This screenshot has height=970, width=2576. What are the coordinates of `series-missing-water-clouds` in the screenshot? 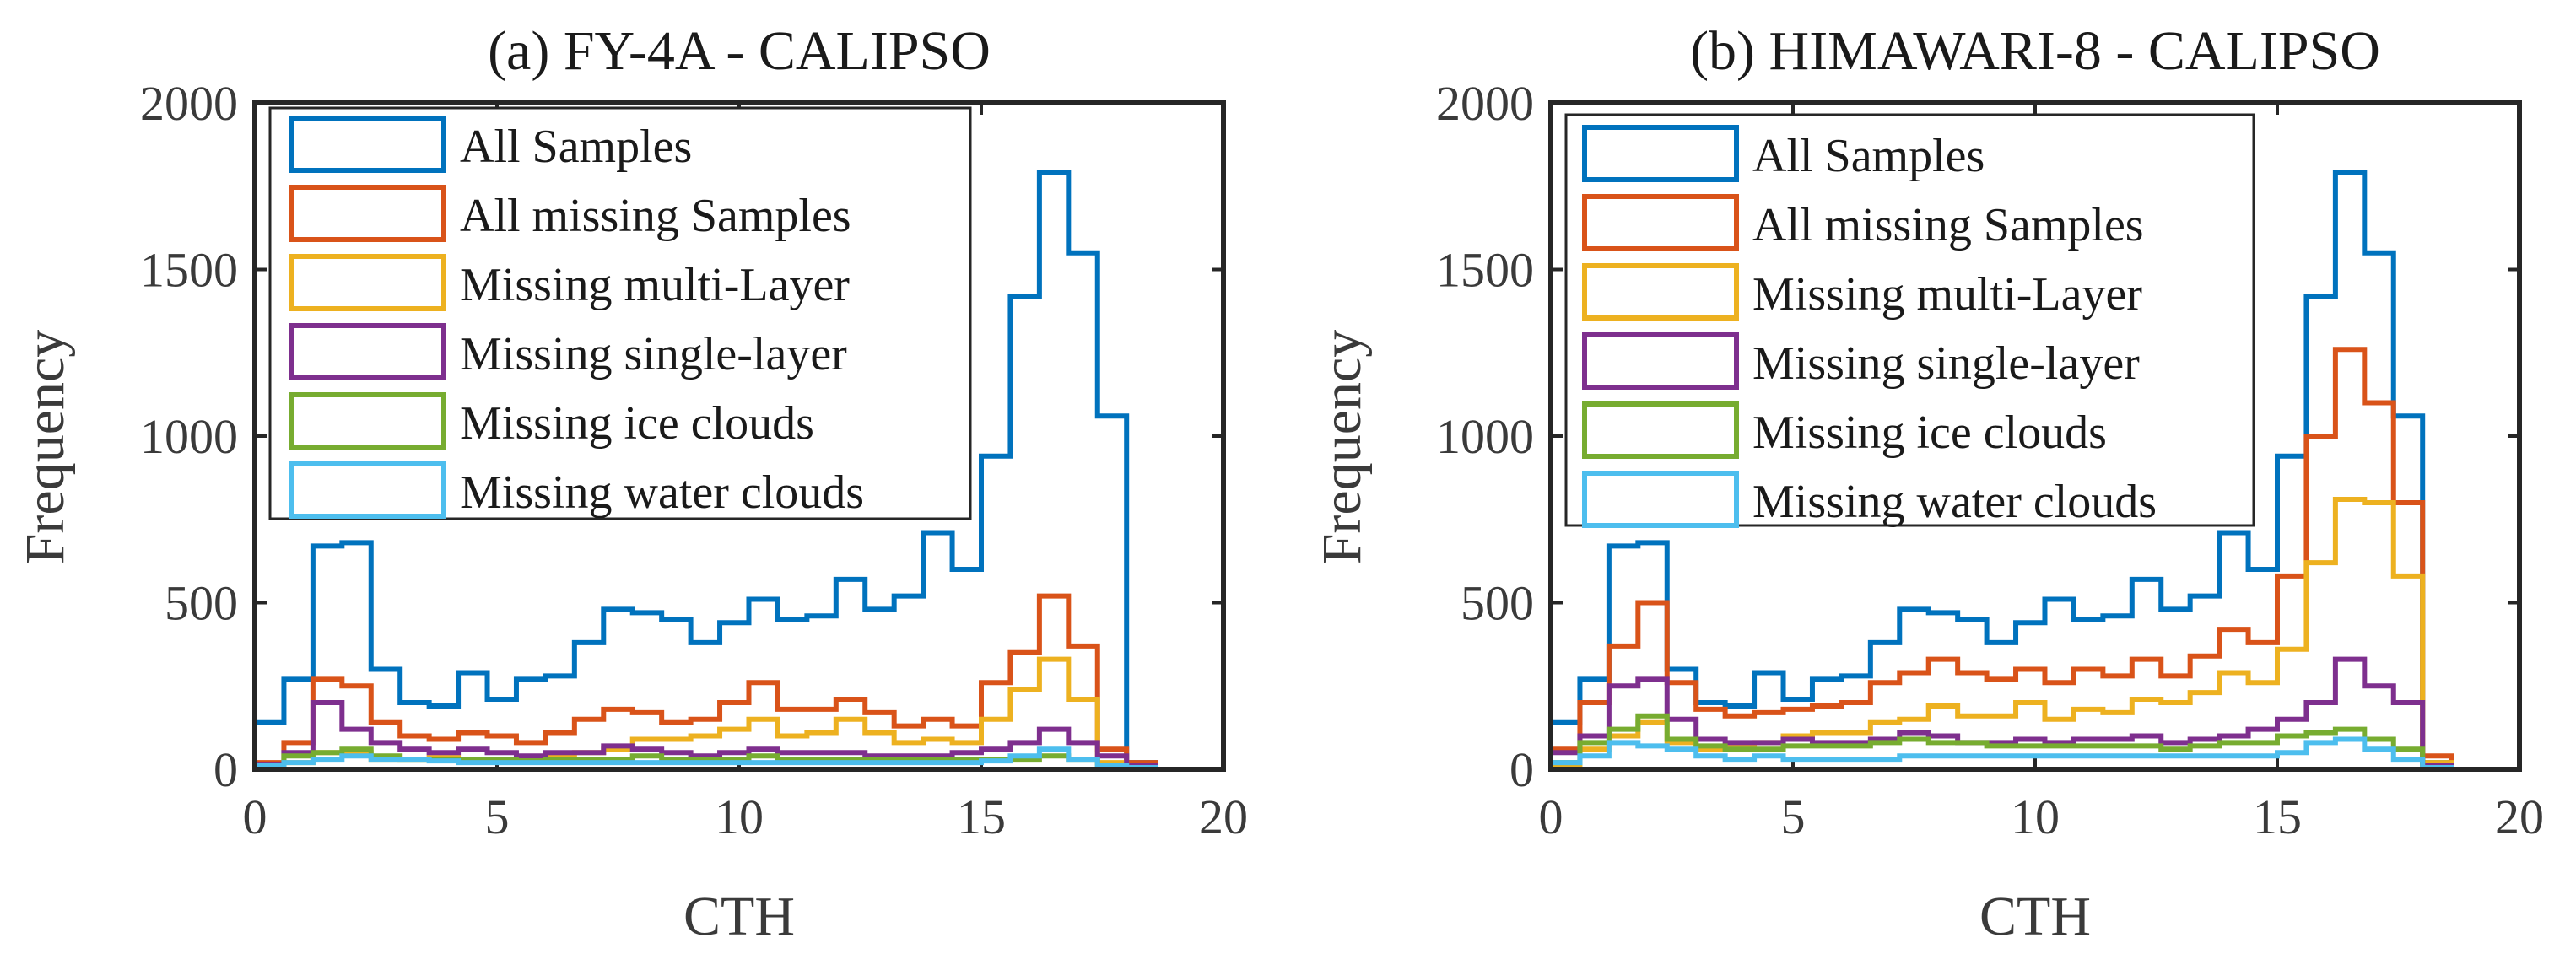 It's located at (2001, 754).